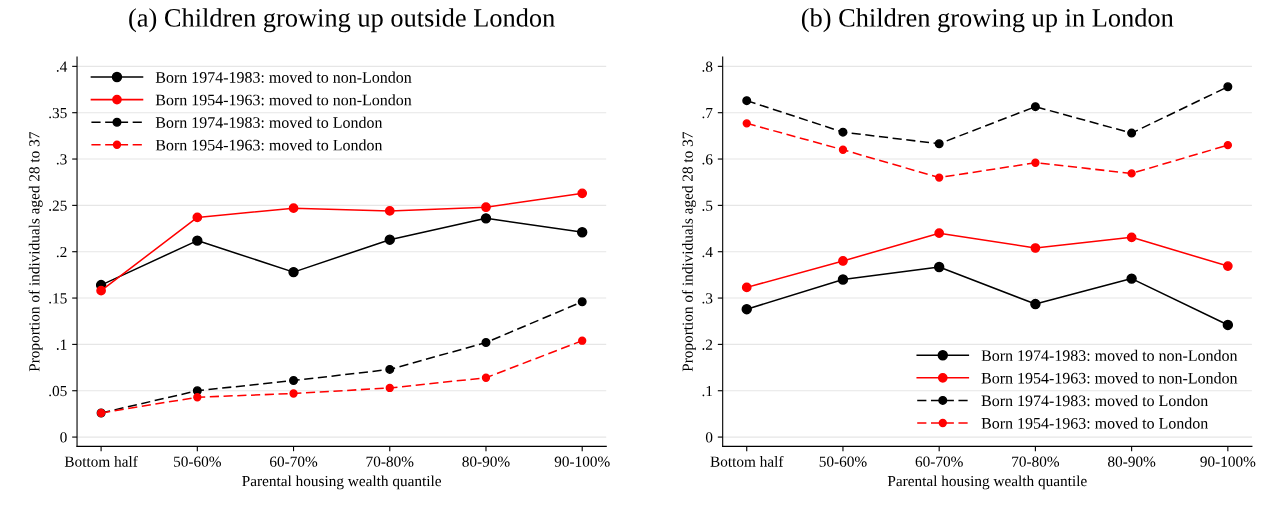 The height and width of the screenshot is (519, 1284). What do you see at coordinates (58, 113) in the screenshot?
I see `y-tick-label: .35` at bounding box center [58, 113].